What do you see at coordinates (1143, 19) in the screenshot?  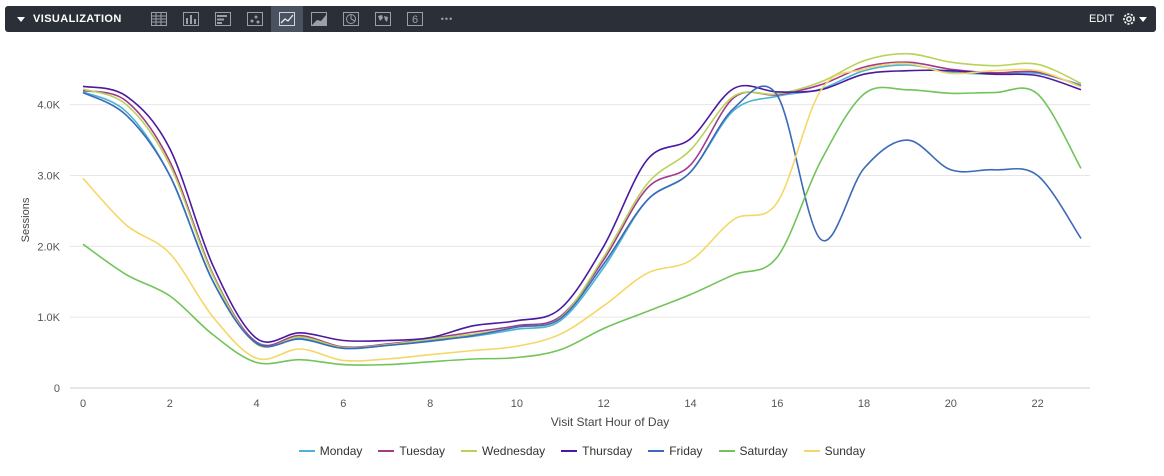 I see `chevron-down-icon` at bounding box center [1143, 19].